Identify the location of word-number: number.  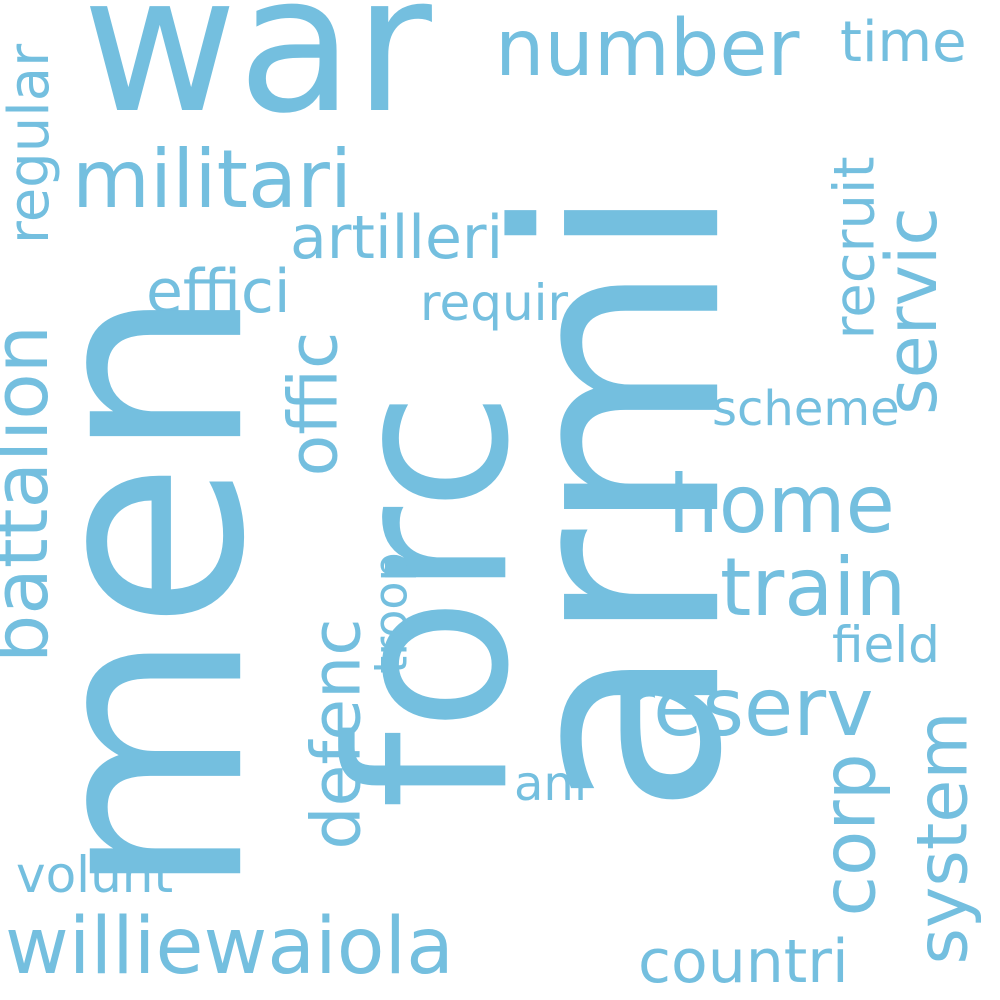
(647, 49).